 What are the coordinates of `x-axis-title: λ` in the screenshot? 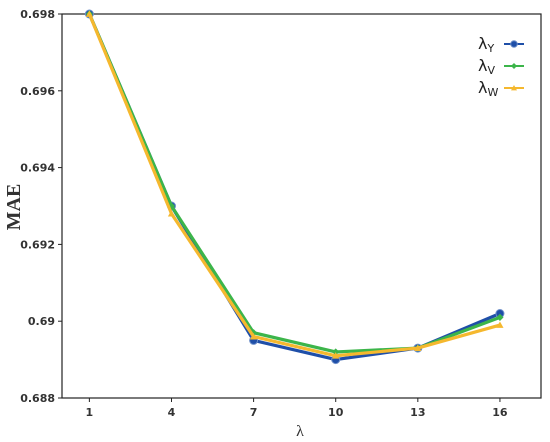 It's located at (300, 431).